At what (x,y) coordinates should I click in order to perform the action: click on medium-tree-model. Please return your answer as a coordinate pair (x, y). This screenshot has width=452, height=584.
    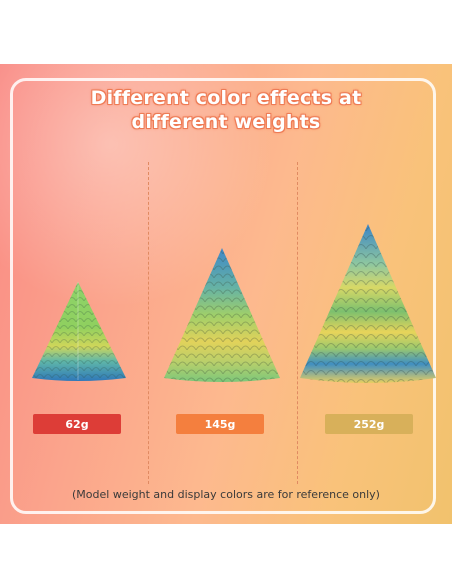
    Looking at the image, I should click on (222, 315).